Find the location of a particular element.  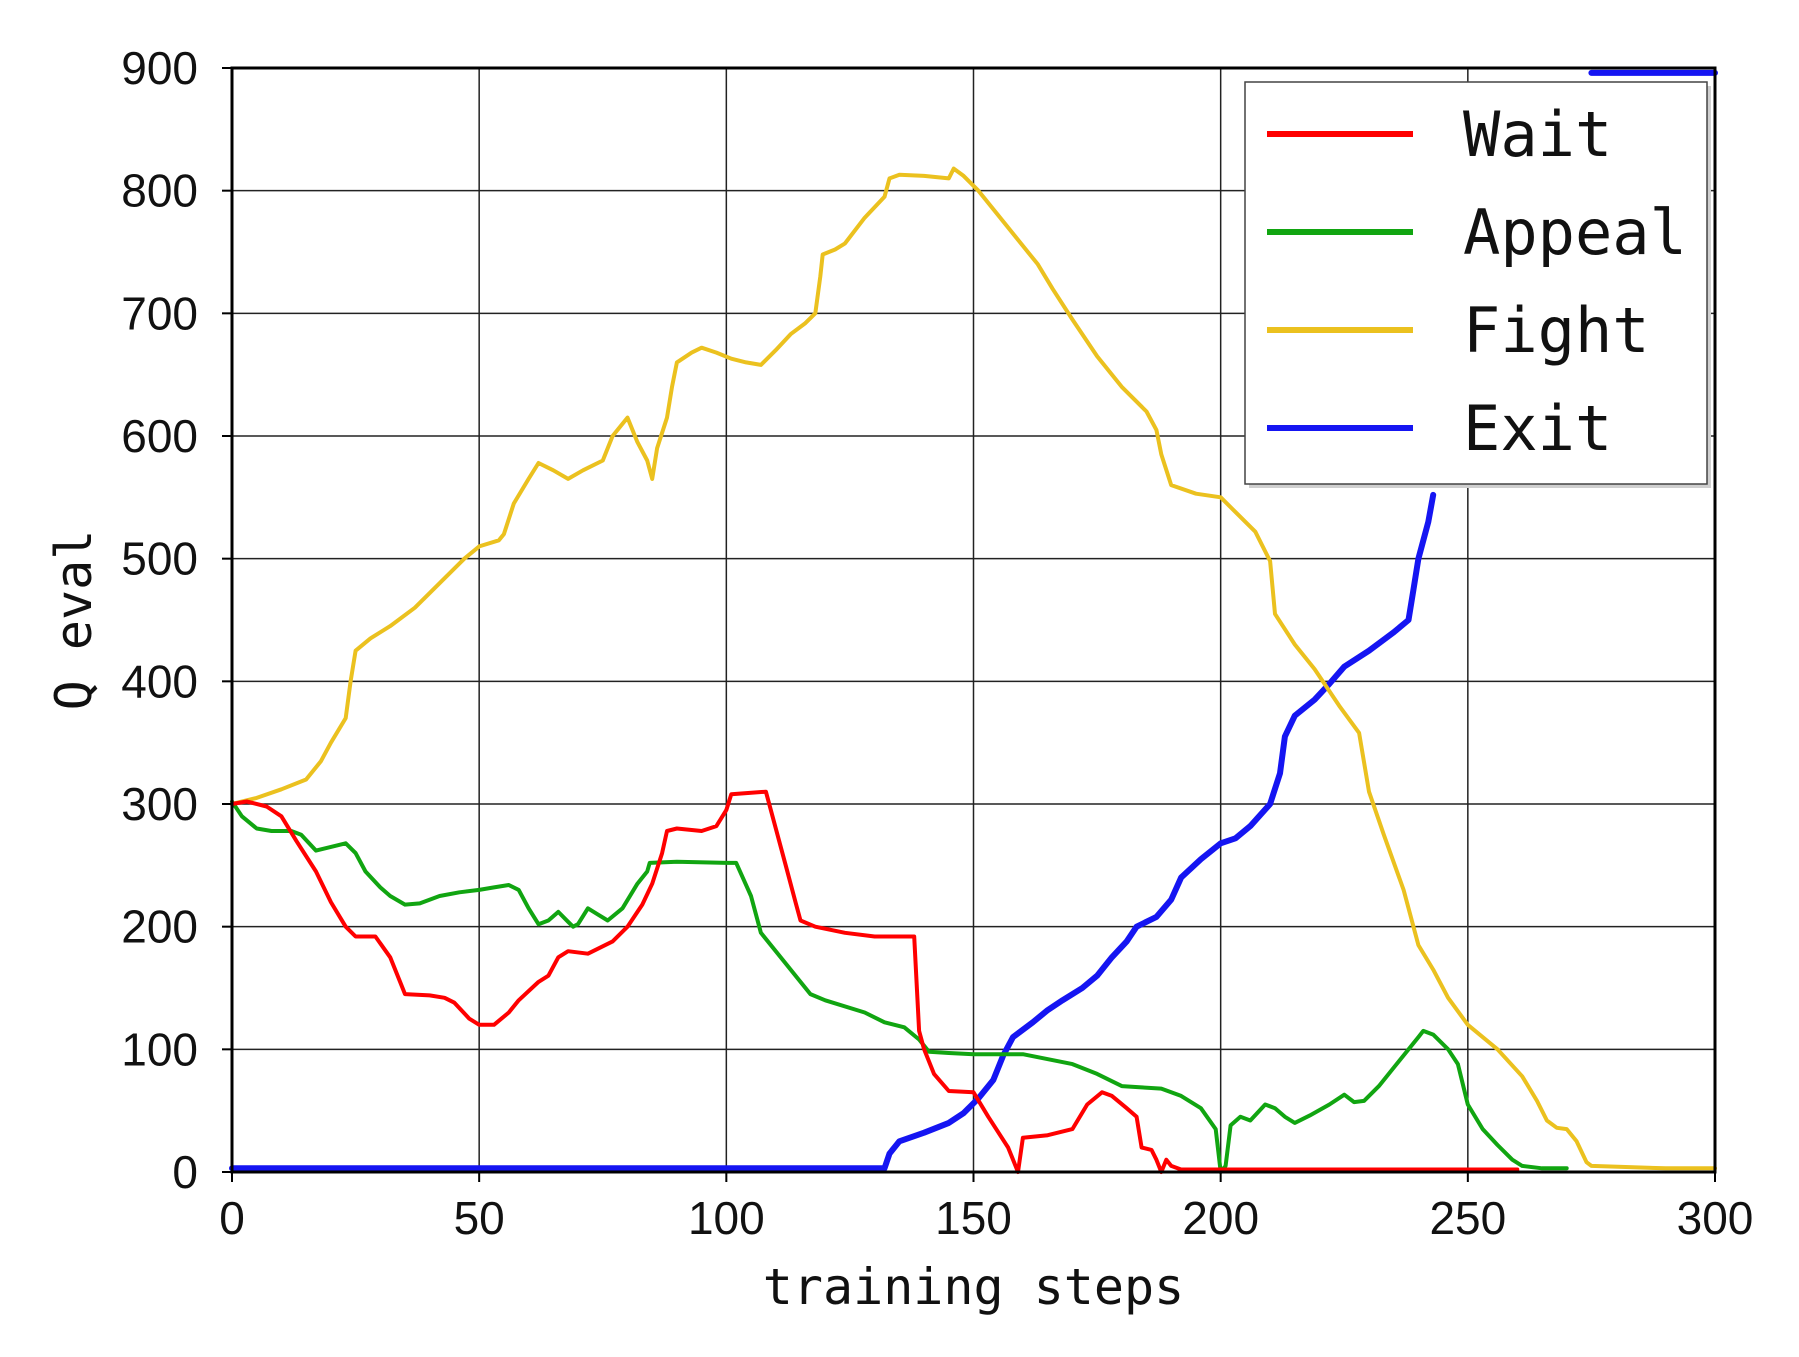

x-axis-ticks: 0 50 100 150 200 250 300 is located at coordinates (986, 1208).